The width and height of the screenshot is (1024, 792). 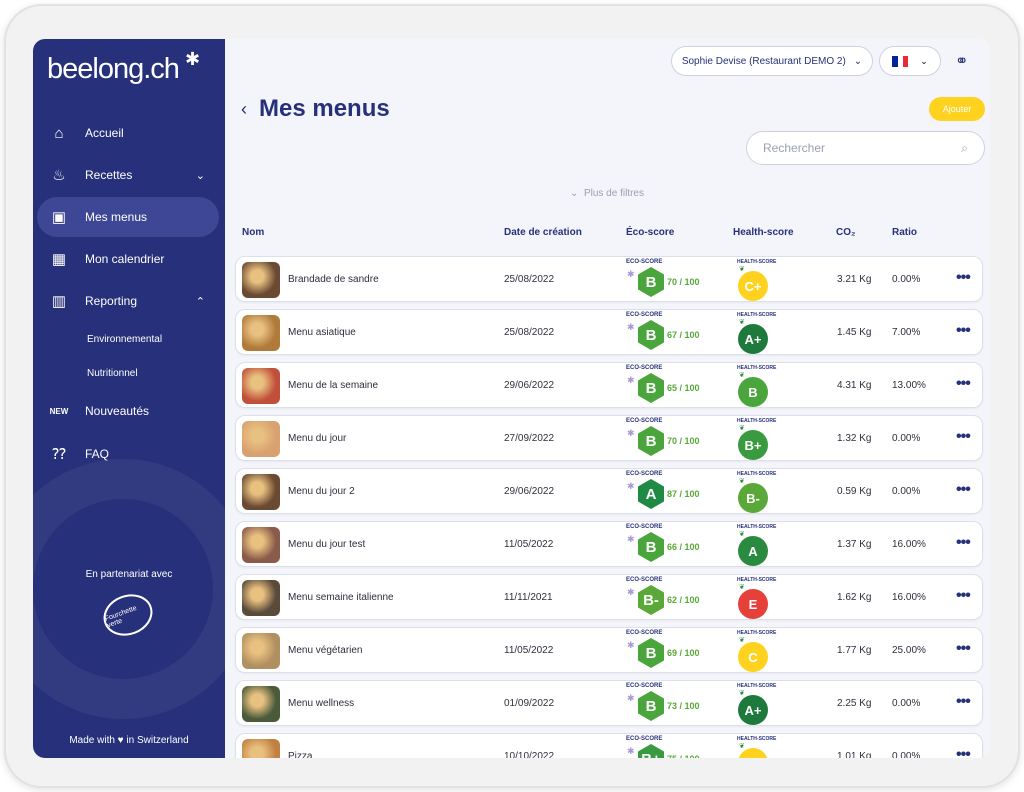 I want to click on add-button: Ajouter, so click(x=957, y=109).